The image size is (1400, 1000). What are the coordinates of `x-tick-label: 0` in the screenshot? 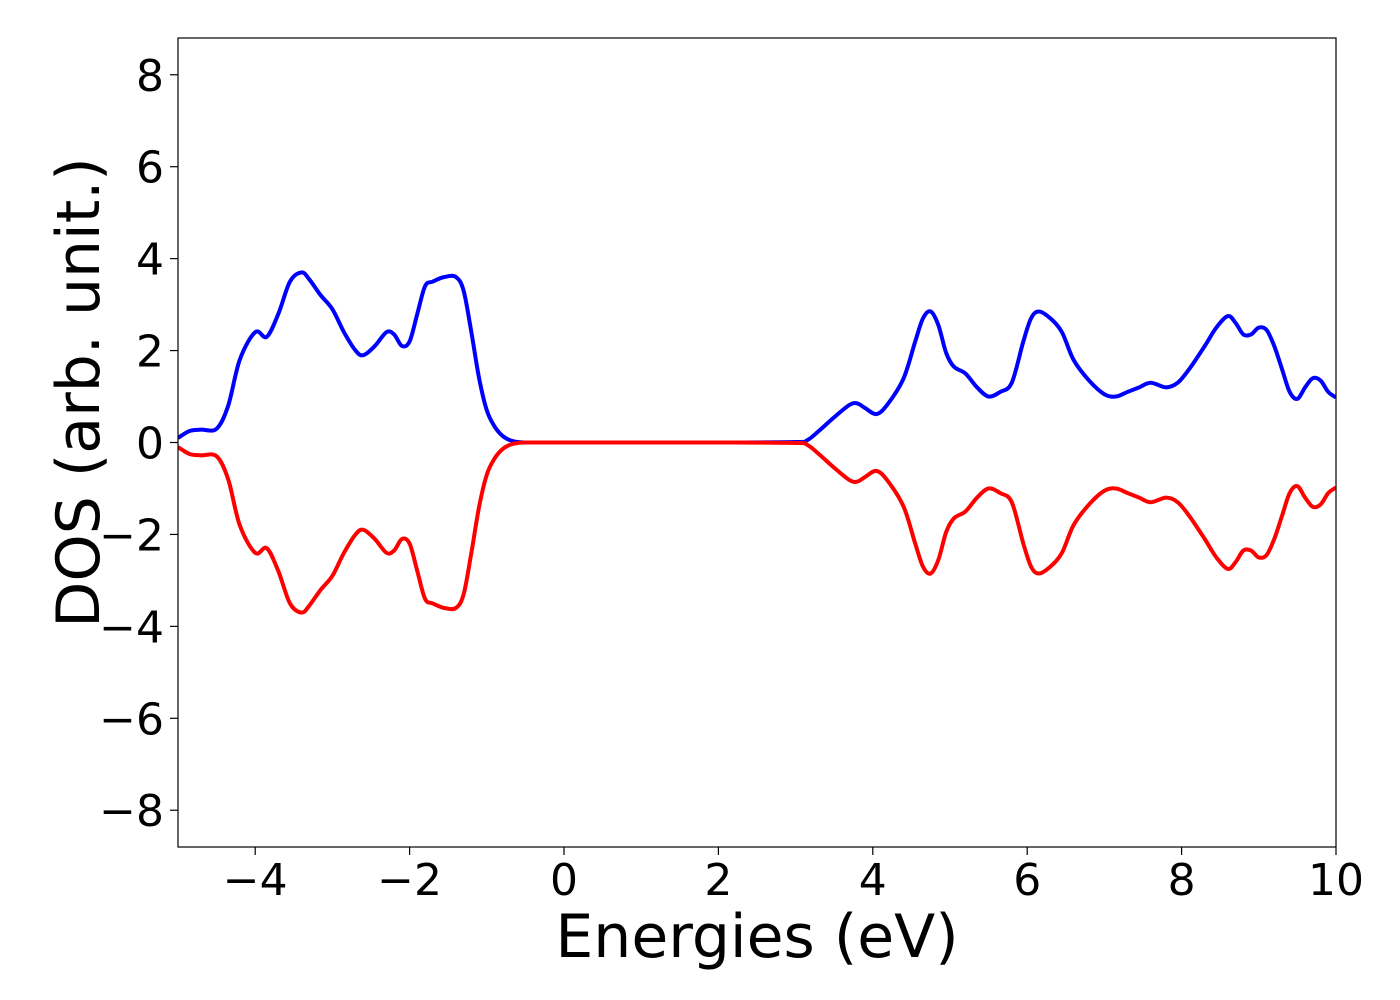 It's located at (564, 880).